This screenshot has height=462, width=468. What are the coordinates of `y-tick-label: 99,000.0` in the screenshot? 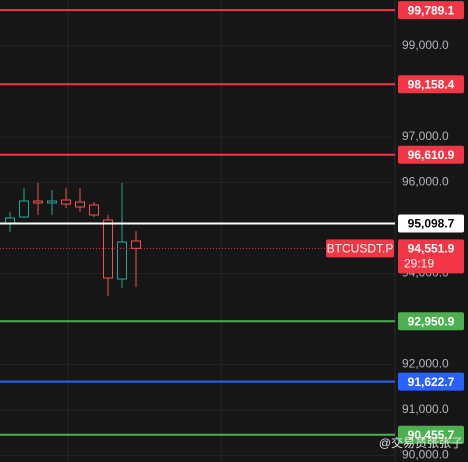 It's located at (425, 45).